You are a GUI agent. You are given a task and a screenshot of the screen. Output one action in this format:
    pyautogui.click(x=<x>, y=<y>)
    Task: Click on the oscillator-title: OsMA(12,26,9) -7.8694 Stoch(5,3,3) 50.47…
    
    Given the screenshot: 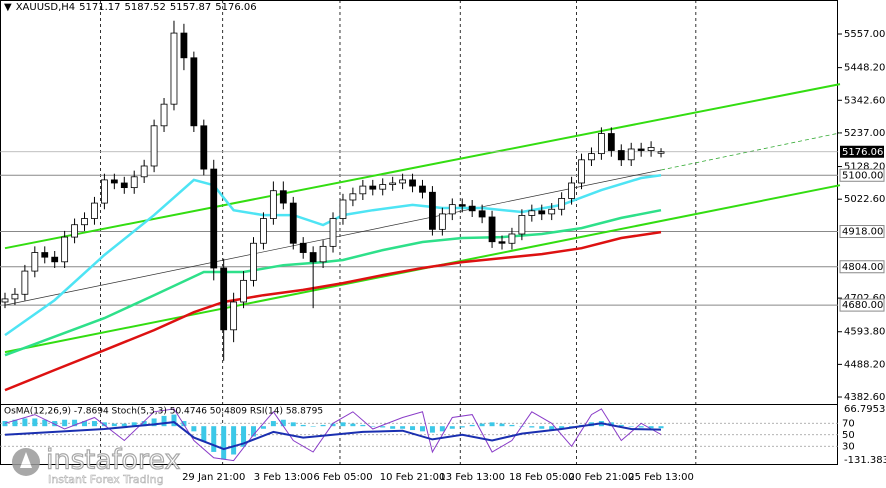 What is the action you would take?
    pyautogui.click(x=163, y=412)
    